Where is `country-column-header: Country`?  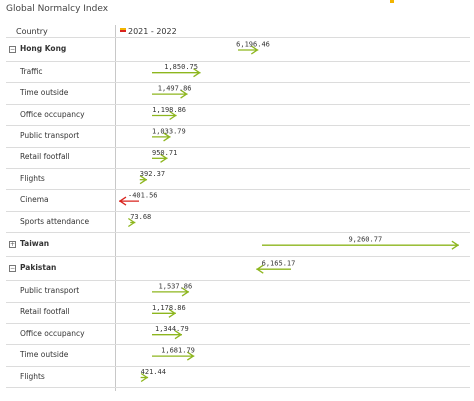 country-column-header: Country is located at coordinates (32, 31).